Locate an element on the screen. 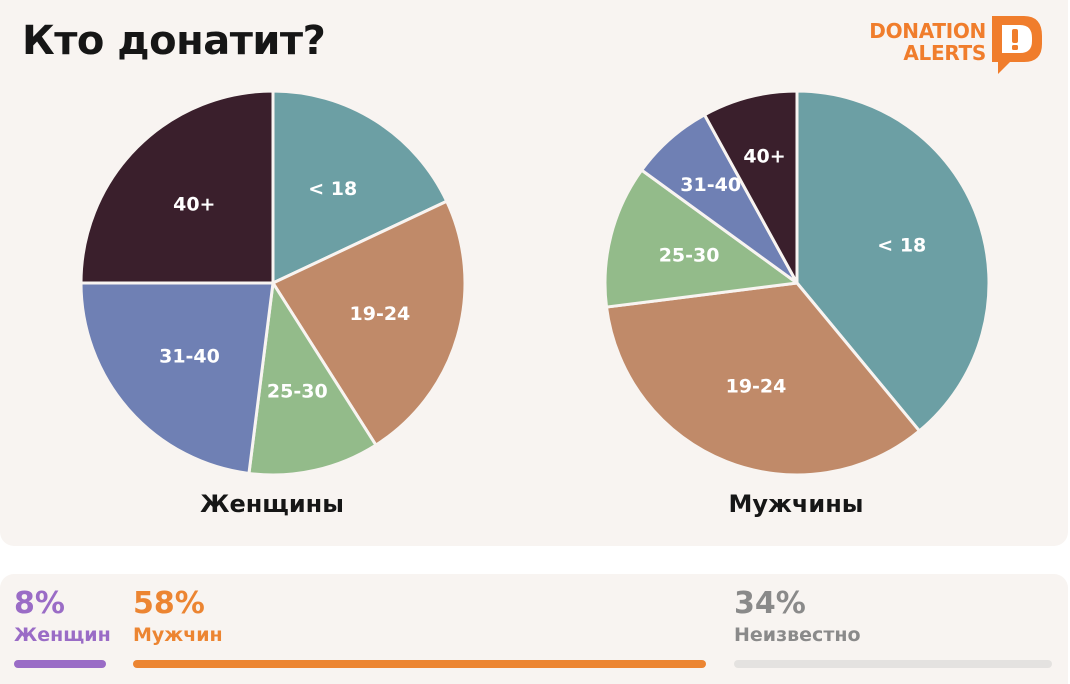 This screenshot has height=684, width=1070. pie-men-slice-label-3: 31-40 is located at coordinates (710, 185).